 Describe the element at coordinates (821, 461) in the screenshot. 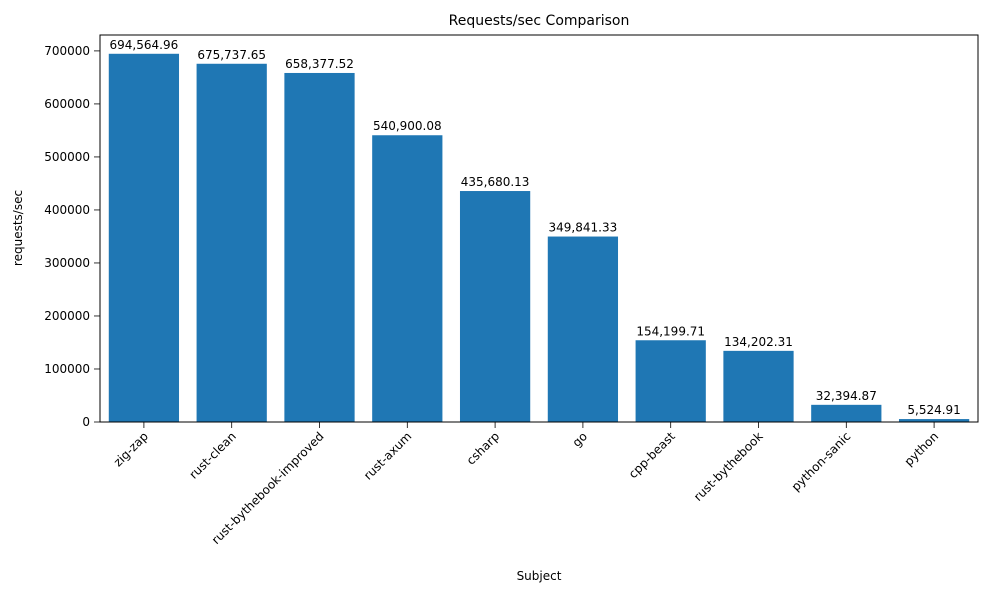

I see `x-tick-label: python-sanic` at that location.